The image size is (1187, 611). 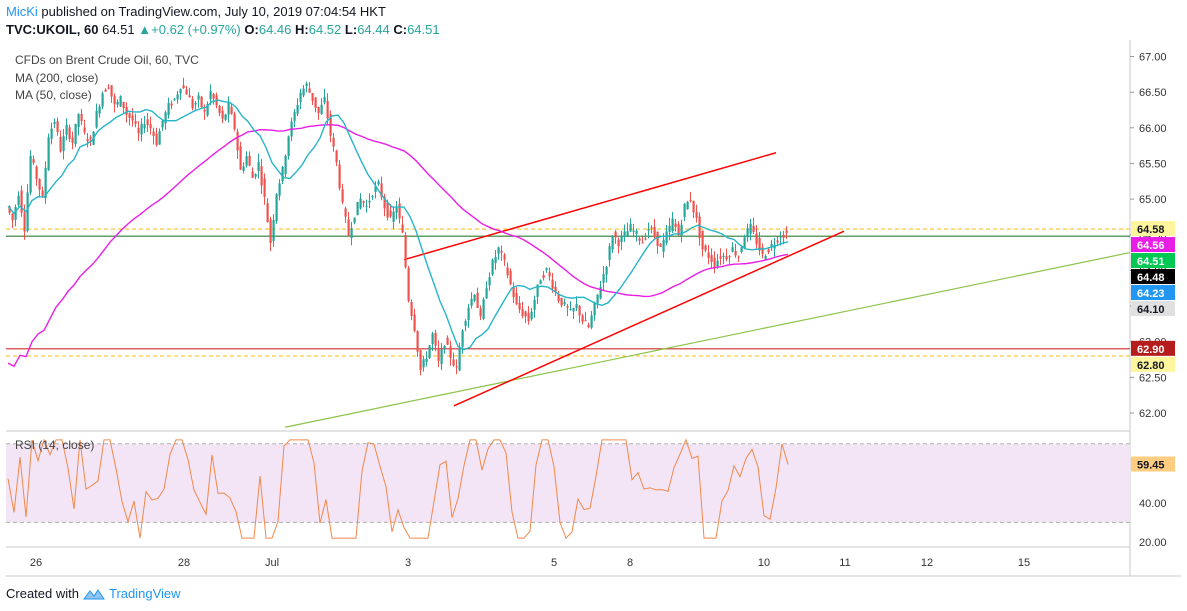 What do you see at coordinates (53, 95) in the screenshot?
I see `ma50-legend: MA (50, close)` at bounding box center [53, 95].